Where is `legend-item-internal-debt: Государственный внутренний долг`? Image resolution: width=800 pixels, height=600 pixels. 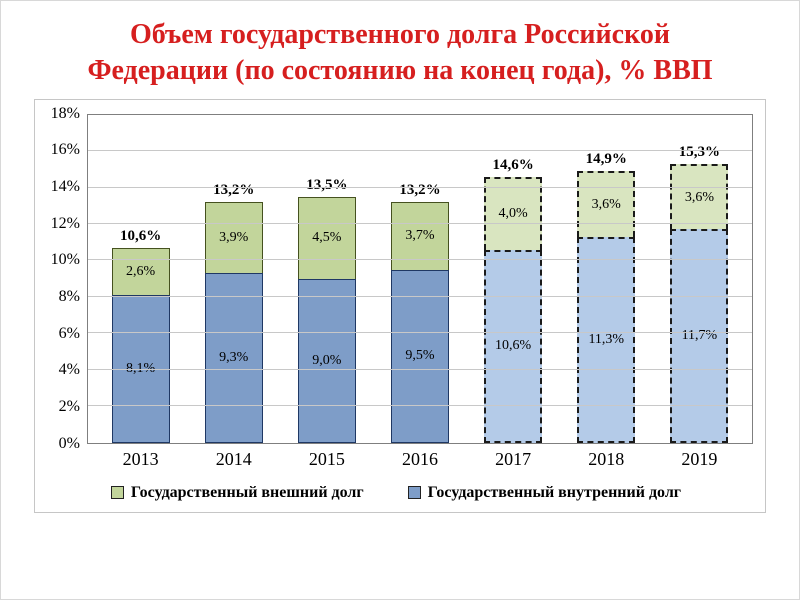 legend-item-internal-debt: Государственный внутренний долг is located at coordinates (544, 492).